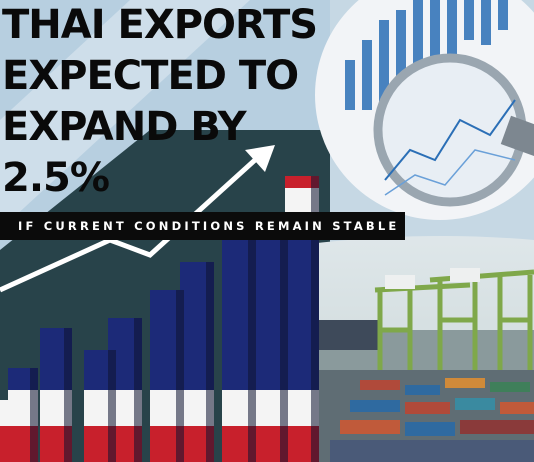 Image resolution: width=534 pixels, height=462 pixels. I want to click on trend-arrowhead, so click(260, 158).